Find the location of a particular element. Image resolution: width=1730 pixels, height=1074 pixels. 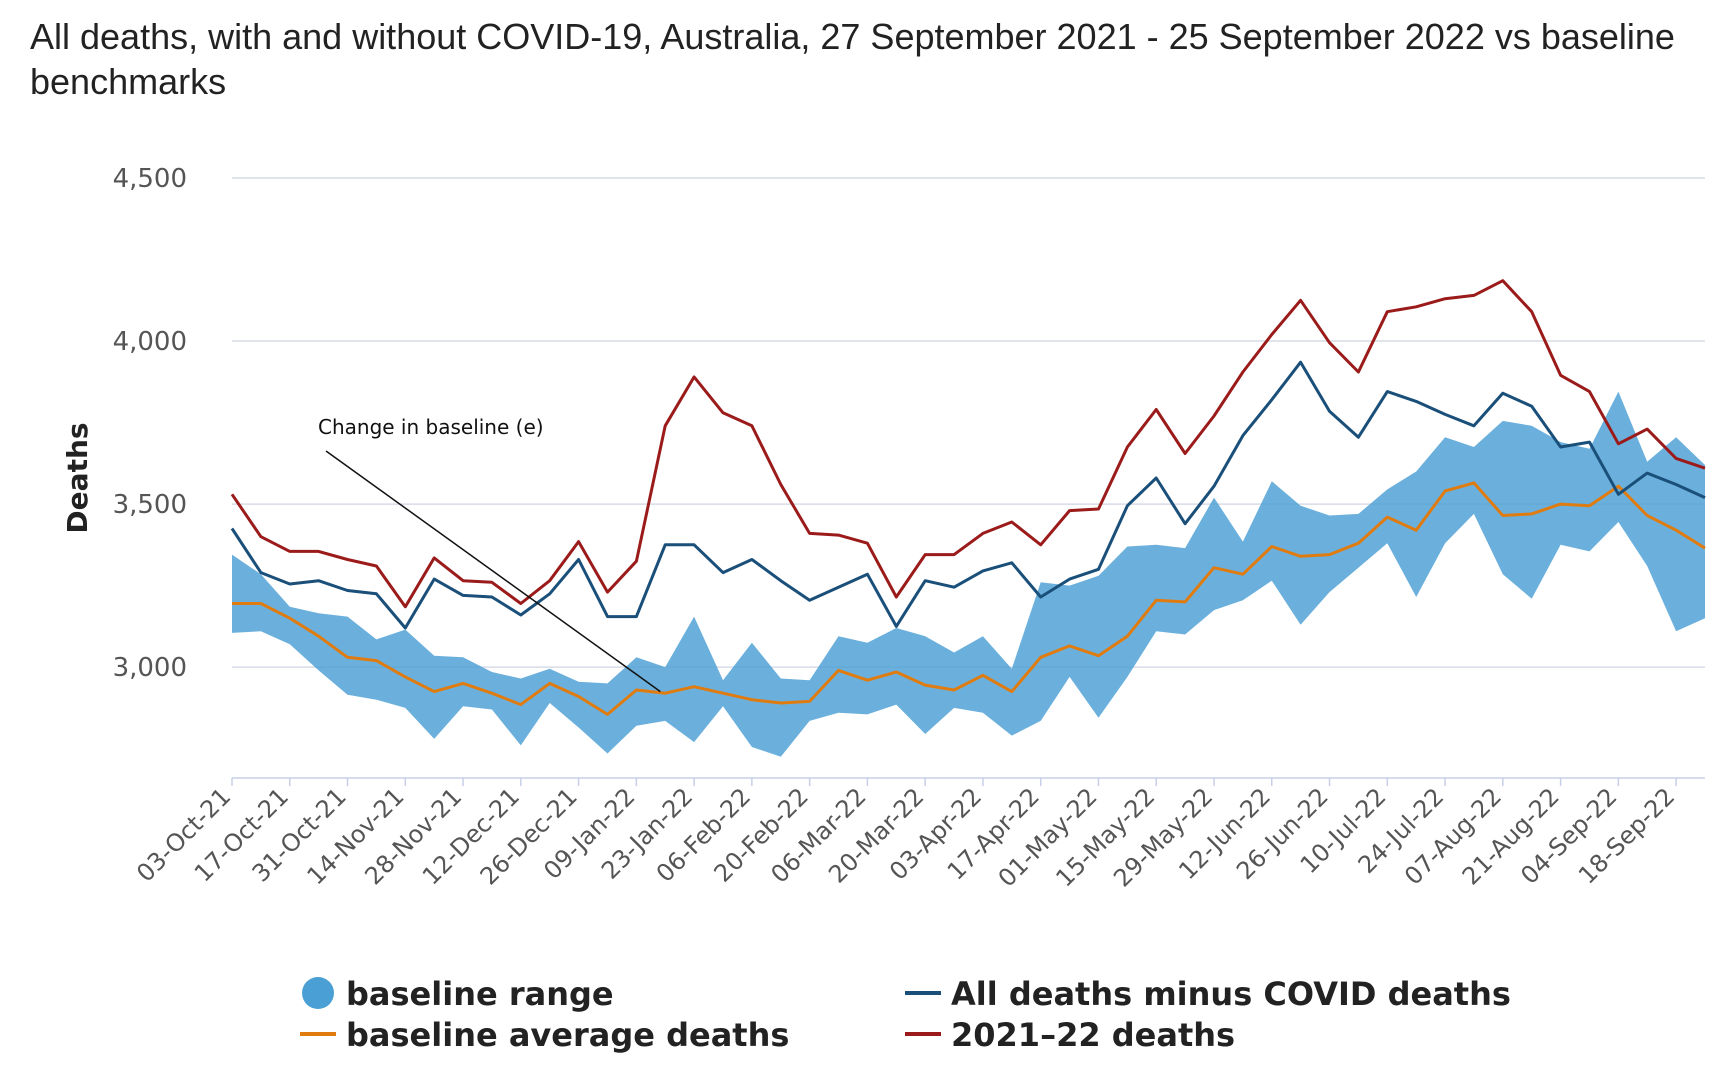

legend-label: 2021–22 deaths is located at coordinates (1093, 1035).